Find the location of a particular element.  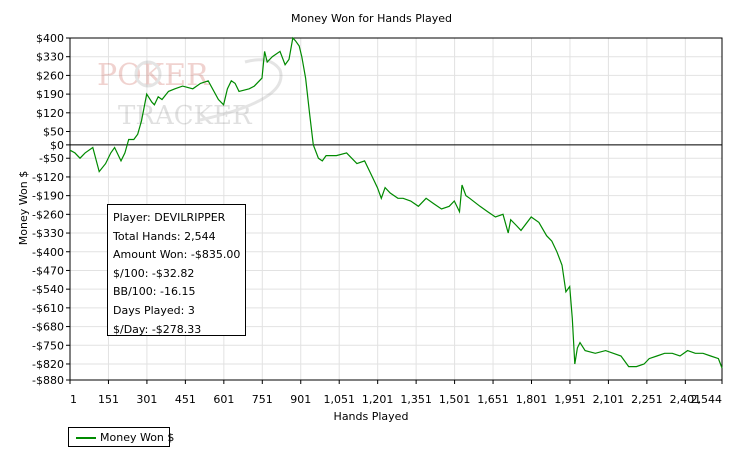

x-tick-label-8: 1,201 is located at coordinates (378, 399).